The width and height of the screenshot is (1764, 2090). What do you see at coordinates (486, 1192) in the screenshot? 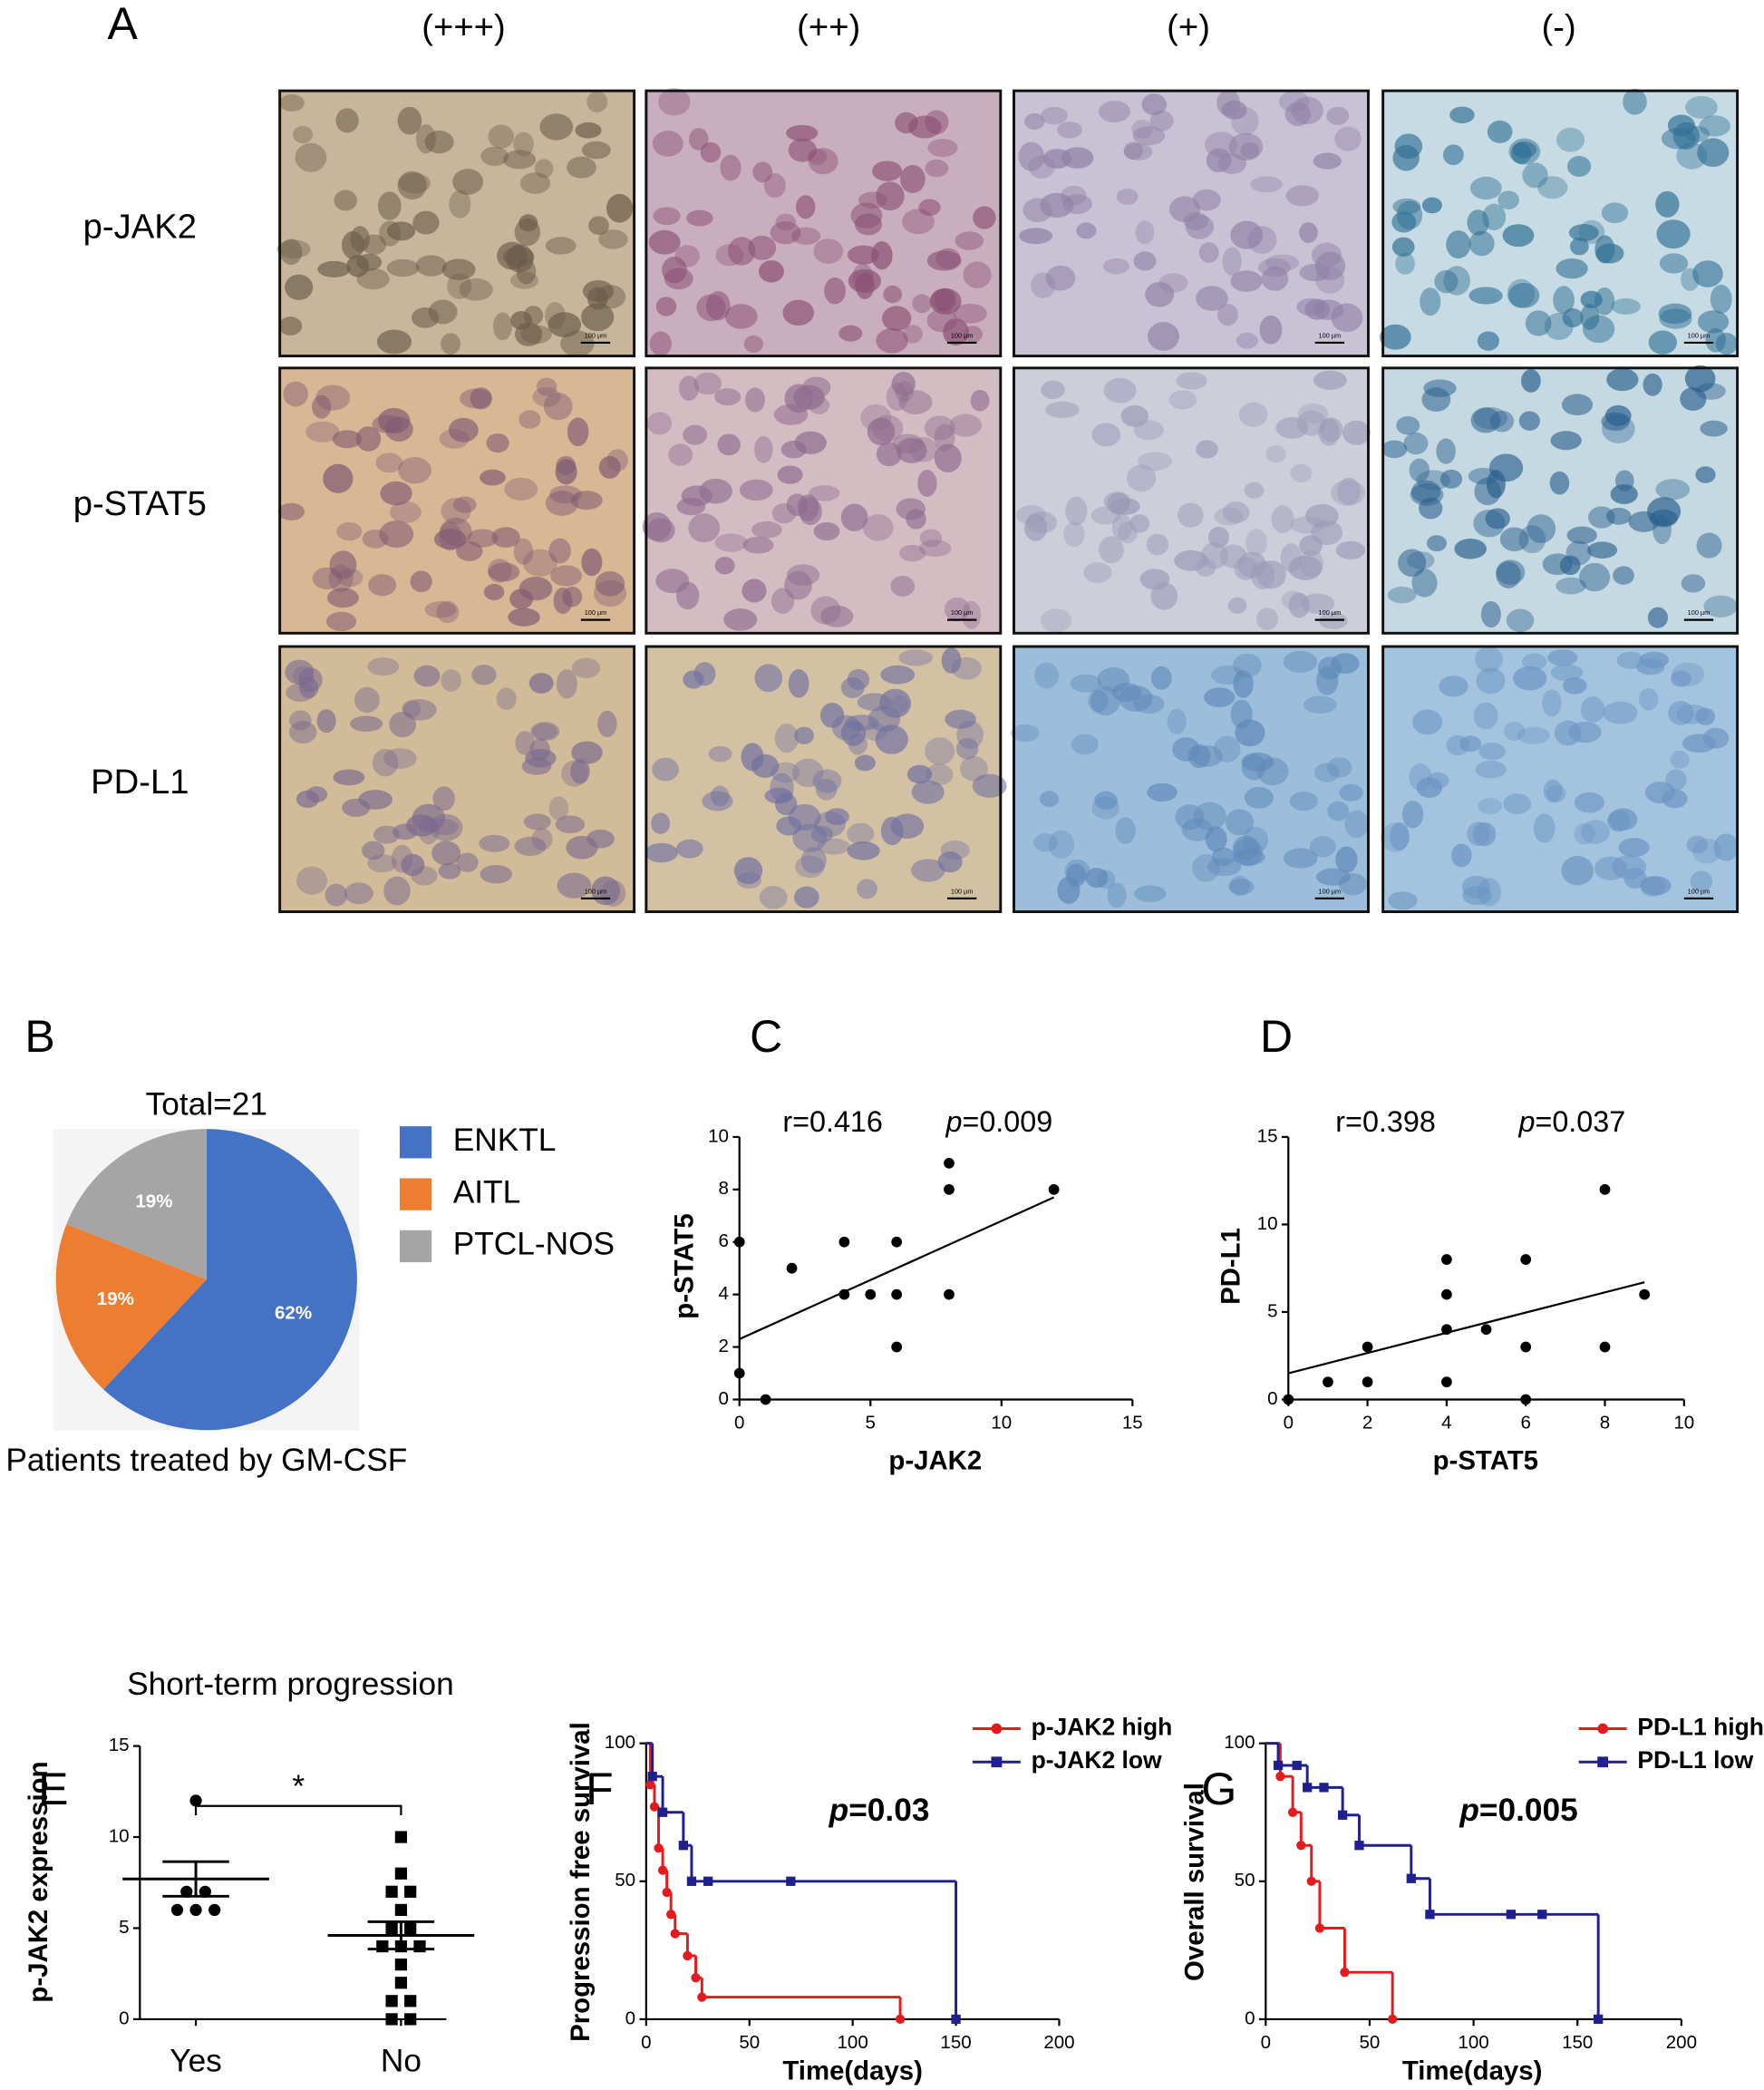
I see `legend-label: AITL` at bounding box center [486, 1192].